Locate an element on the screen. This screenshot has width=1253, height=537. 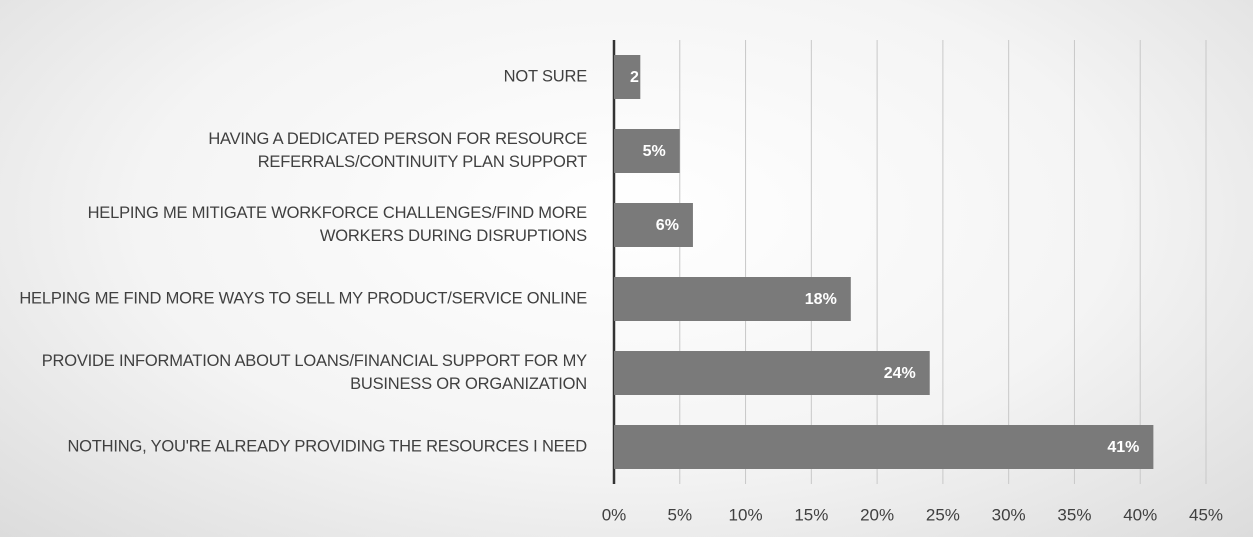
value-label: 2 is located at coordinates (634, 77).